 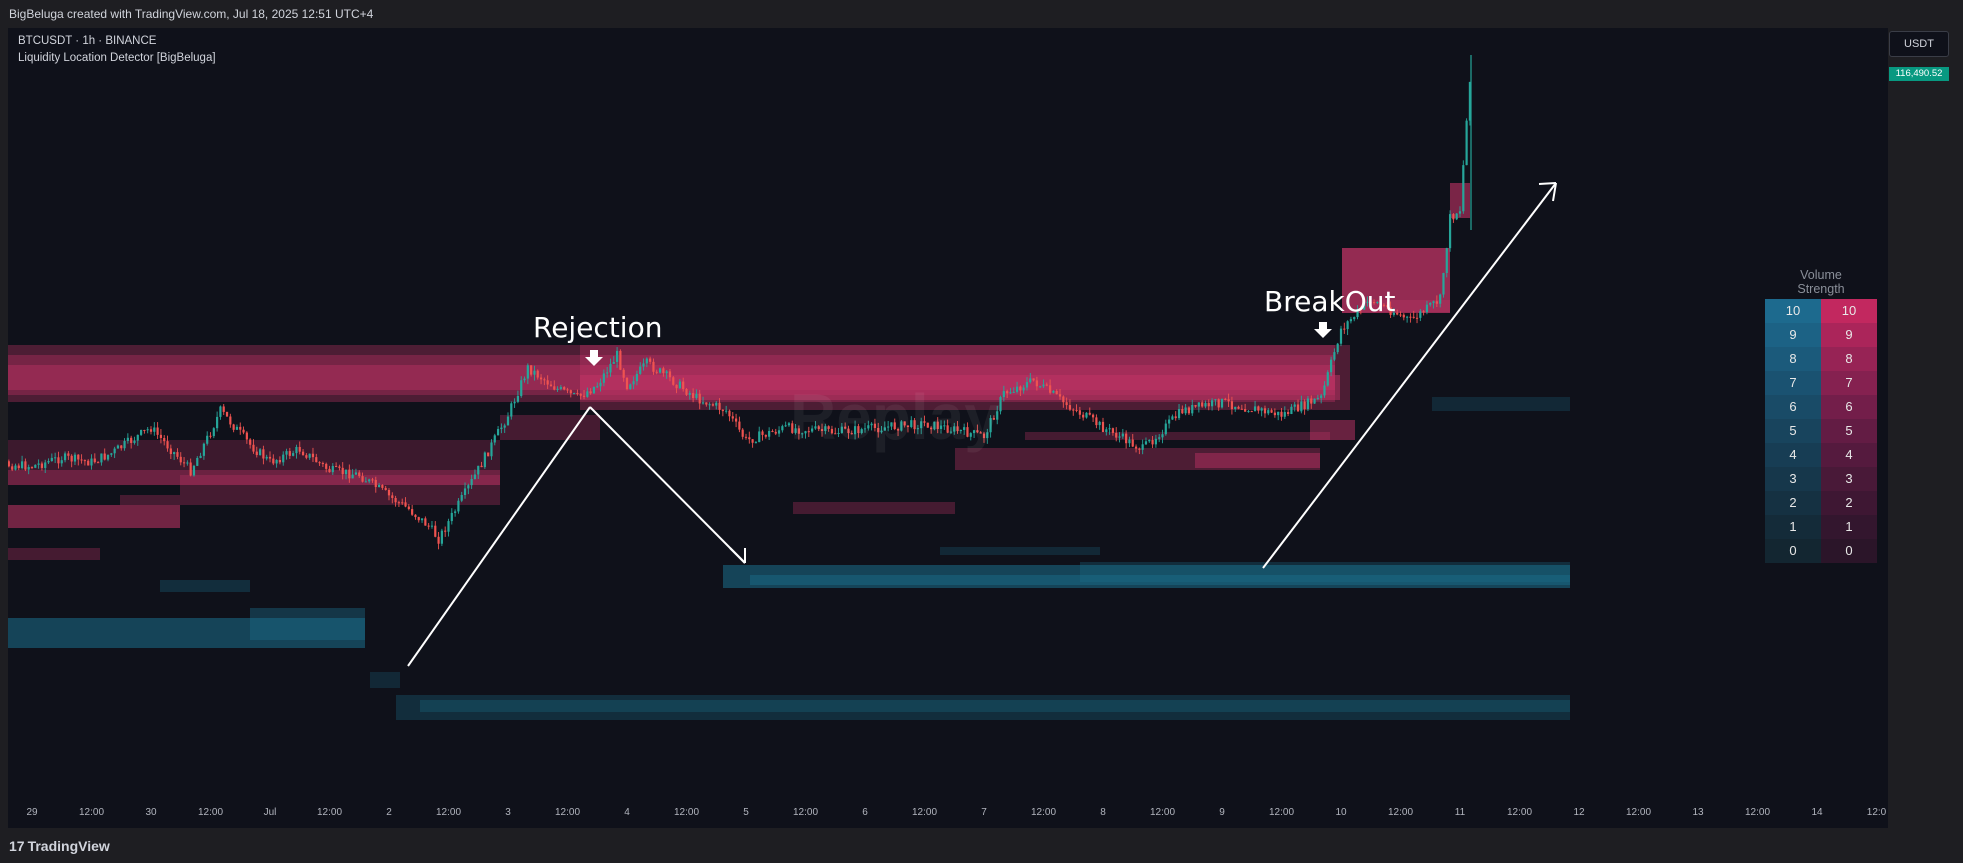 What do you see at coordinates (59, 846) in the screenshot?
I see `tradingview-logo: 17 TradingView` at bounding box center [59, 846].